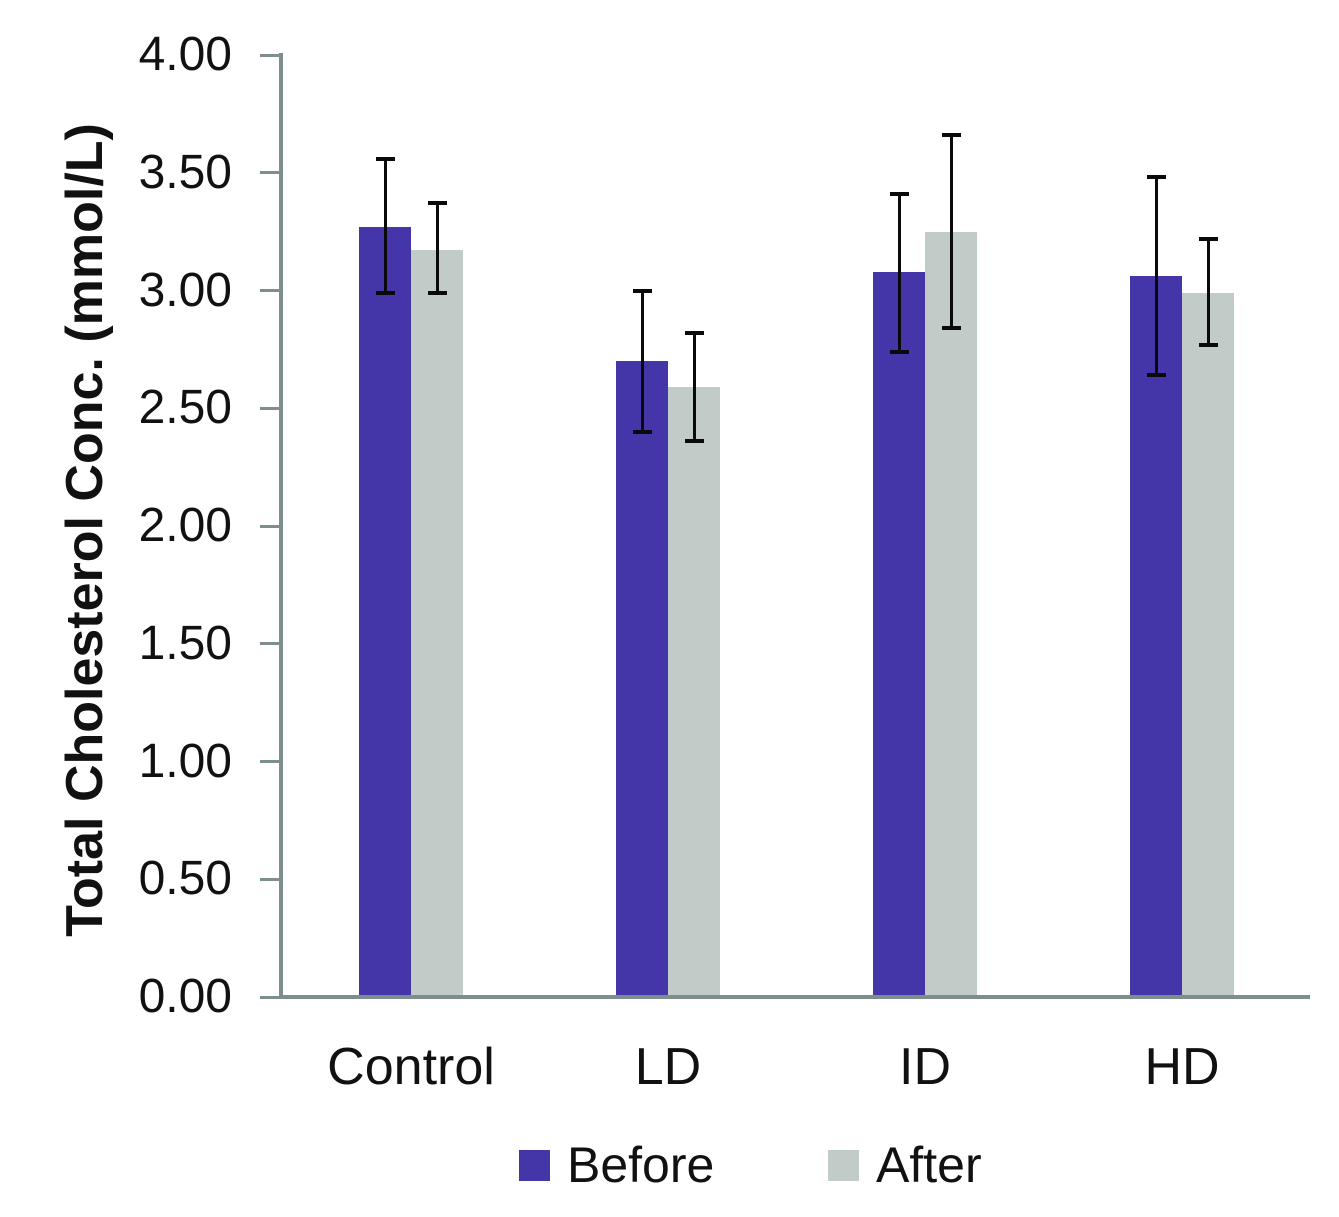 This screenshot has height=1217, width=1339. I want to click on y-tick-1.50, so click(269, 644).